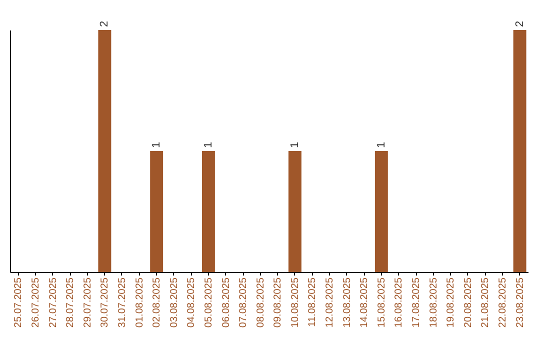 Image resolution: width=540 pixels, height=340 pixels. I want to click on x-tick-label: 02.08.2025, so click(157, 302).